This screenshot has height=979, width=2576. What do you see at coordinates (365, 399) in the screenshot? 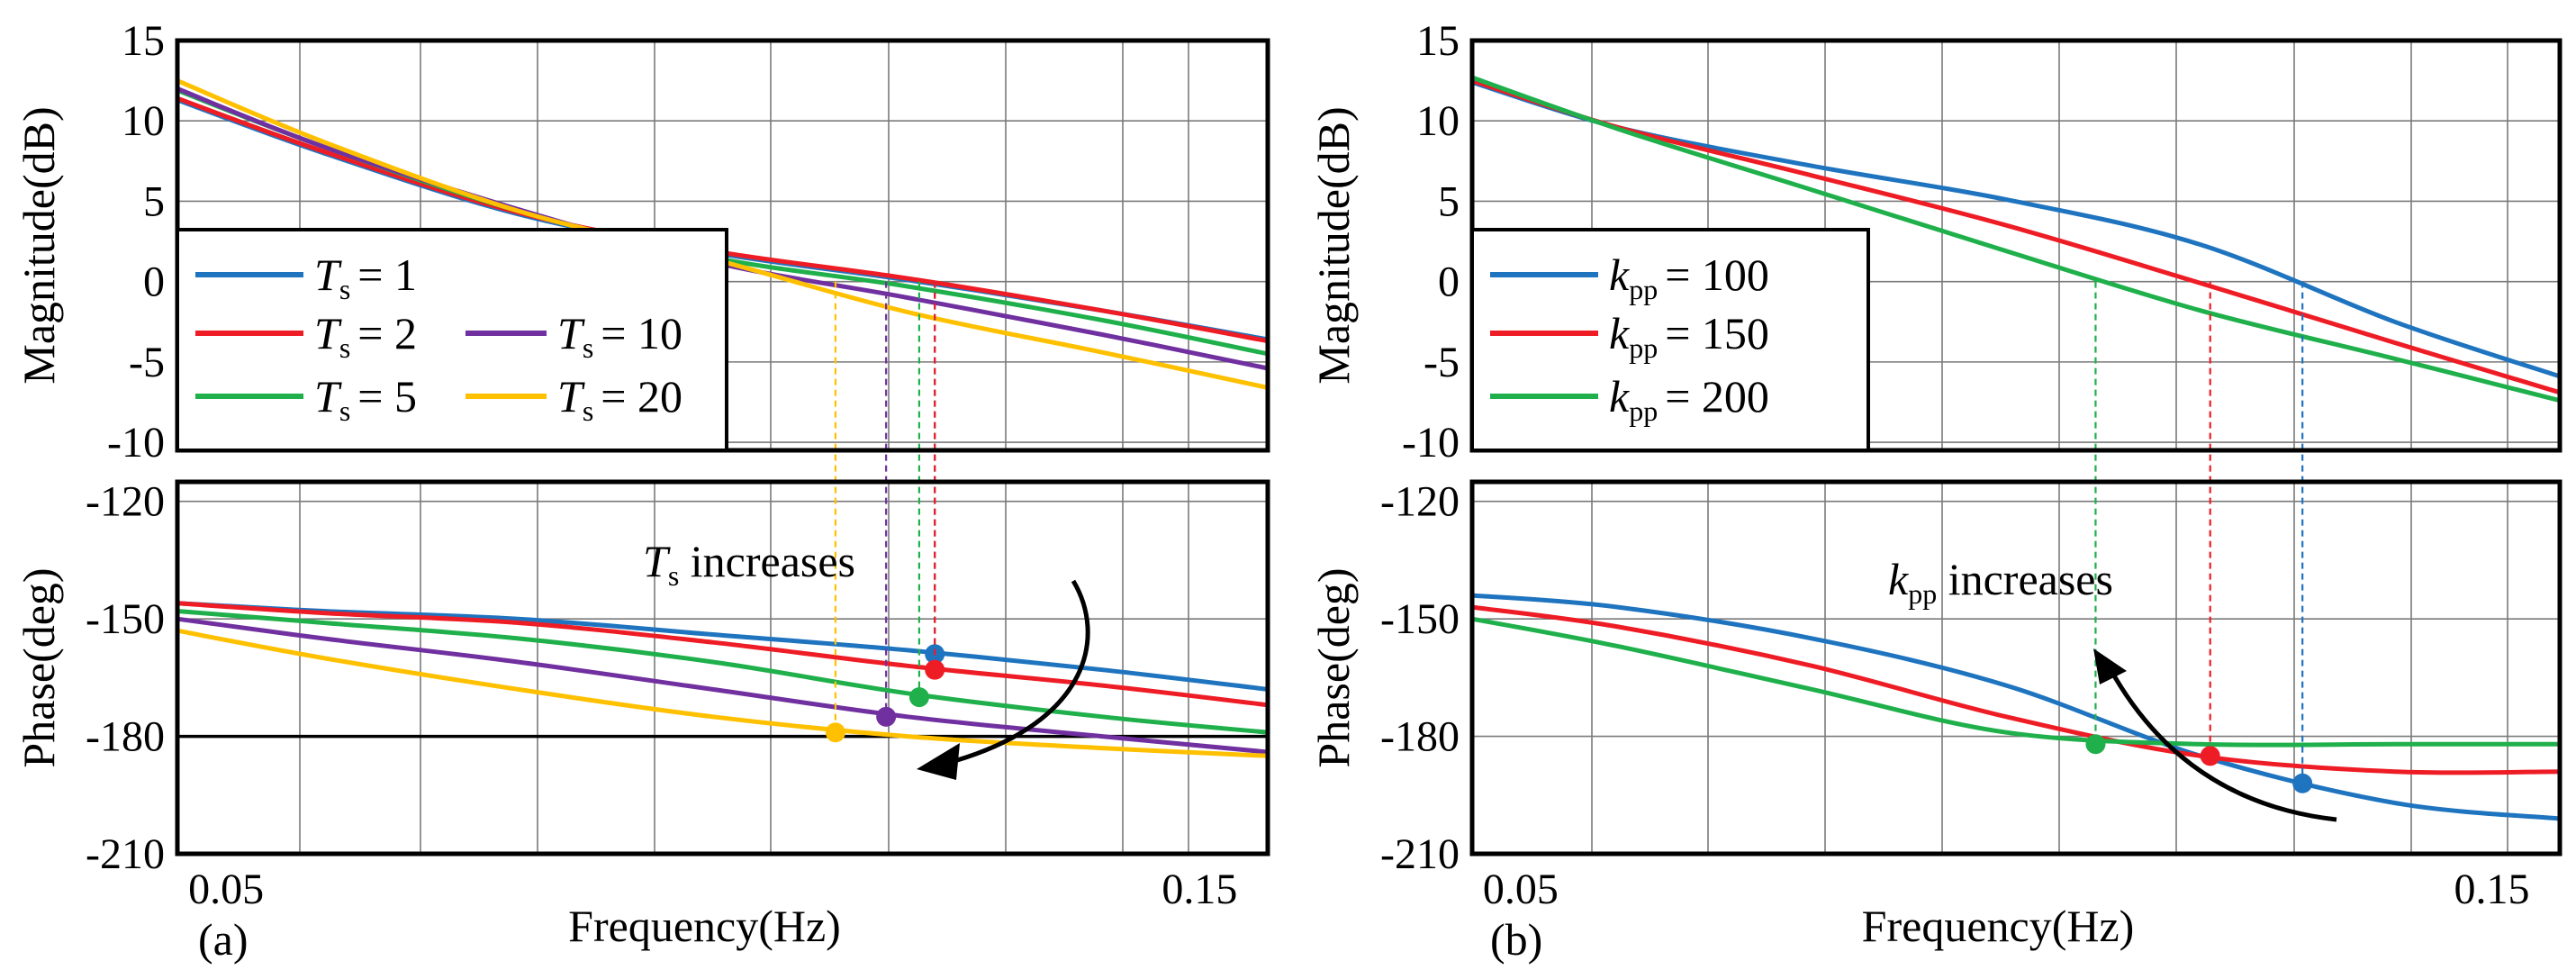
I see `legend-label-3: Ts = 5` at bounding box center [365, 399].